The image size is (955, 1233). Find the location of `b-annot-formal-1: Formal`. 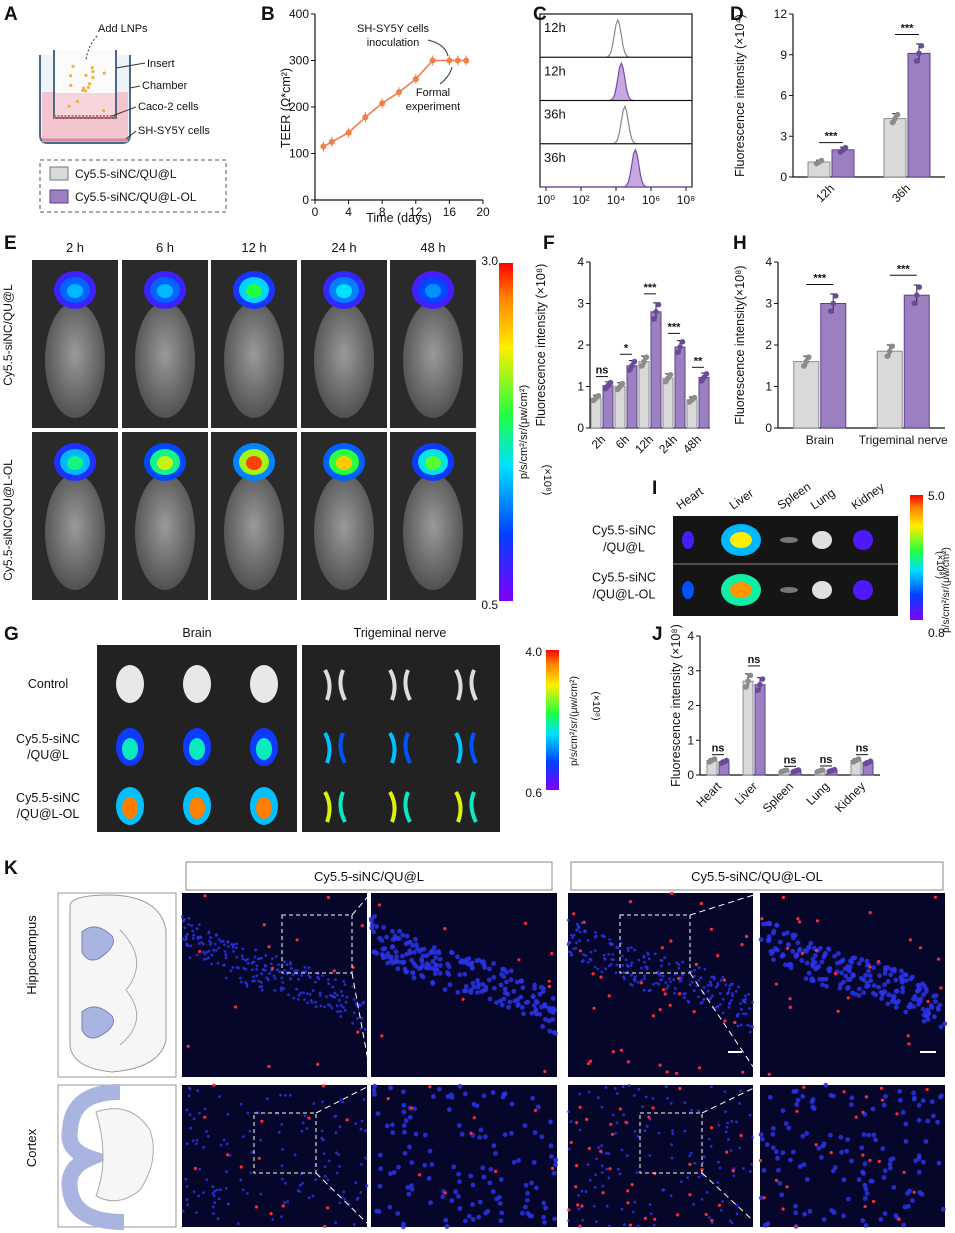

b-annot-formal-1: Formal is located at coordinates (433, 93).